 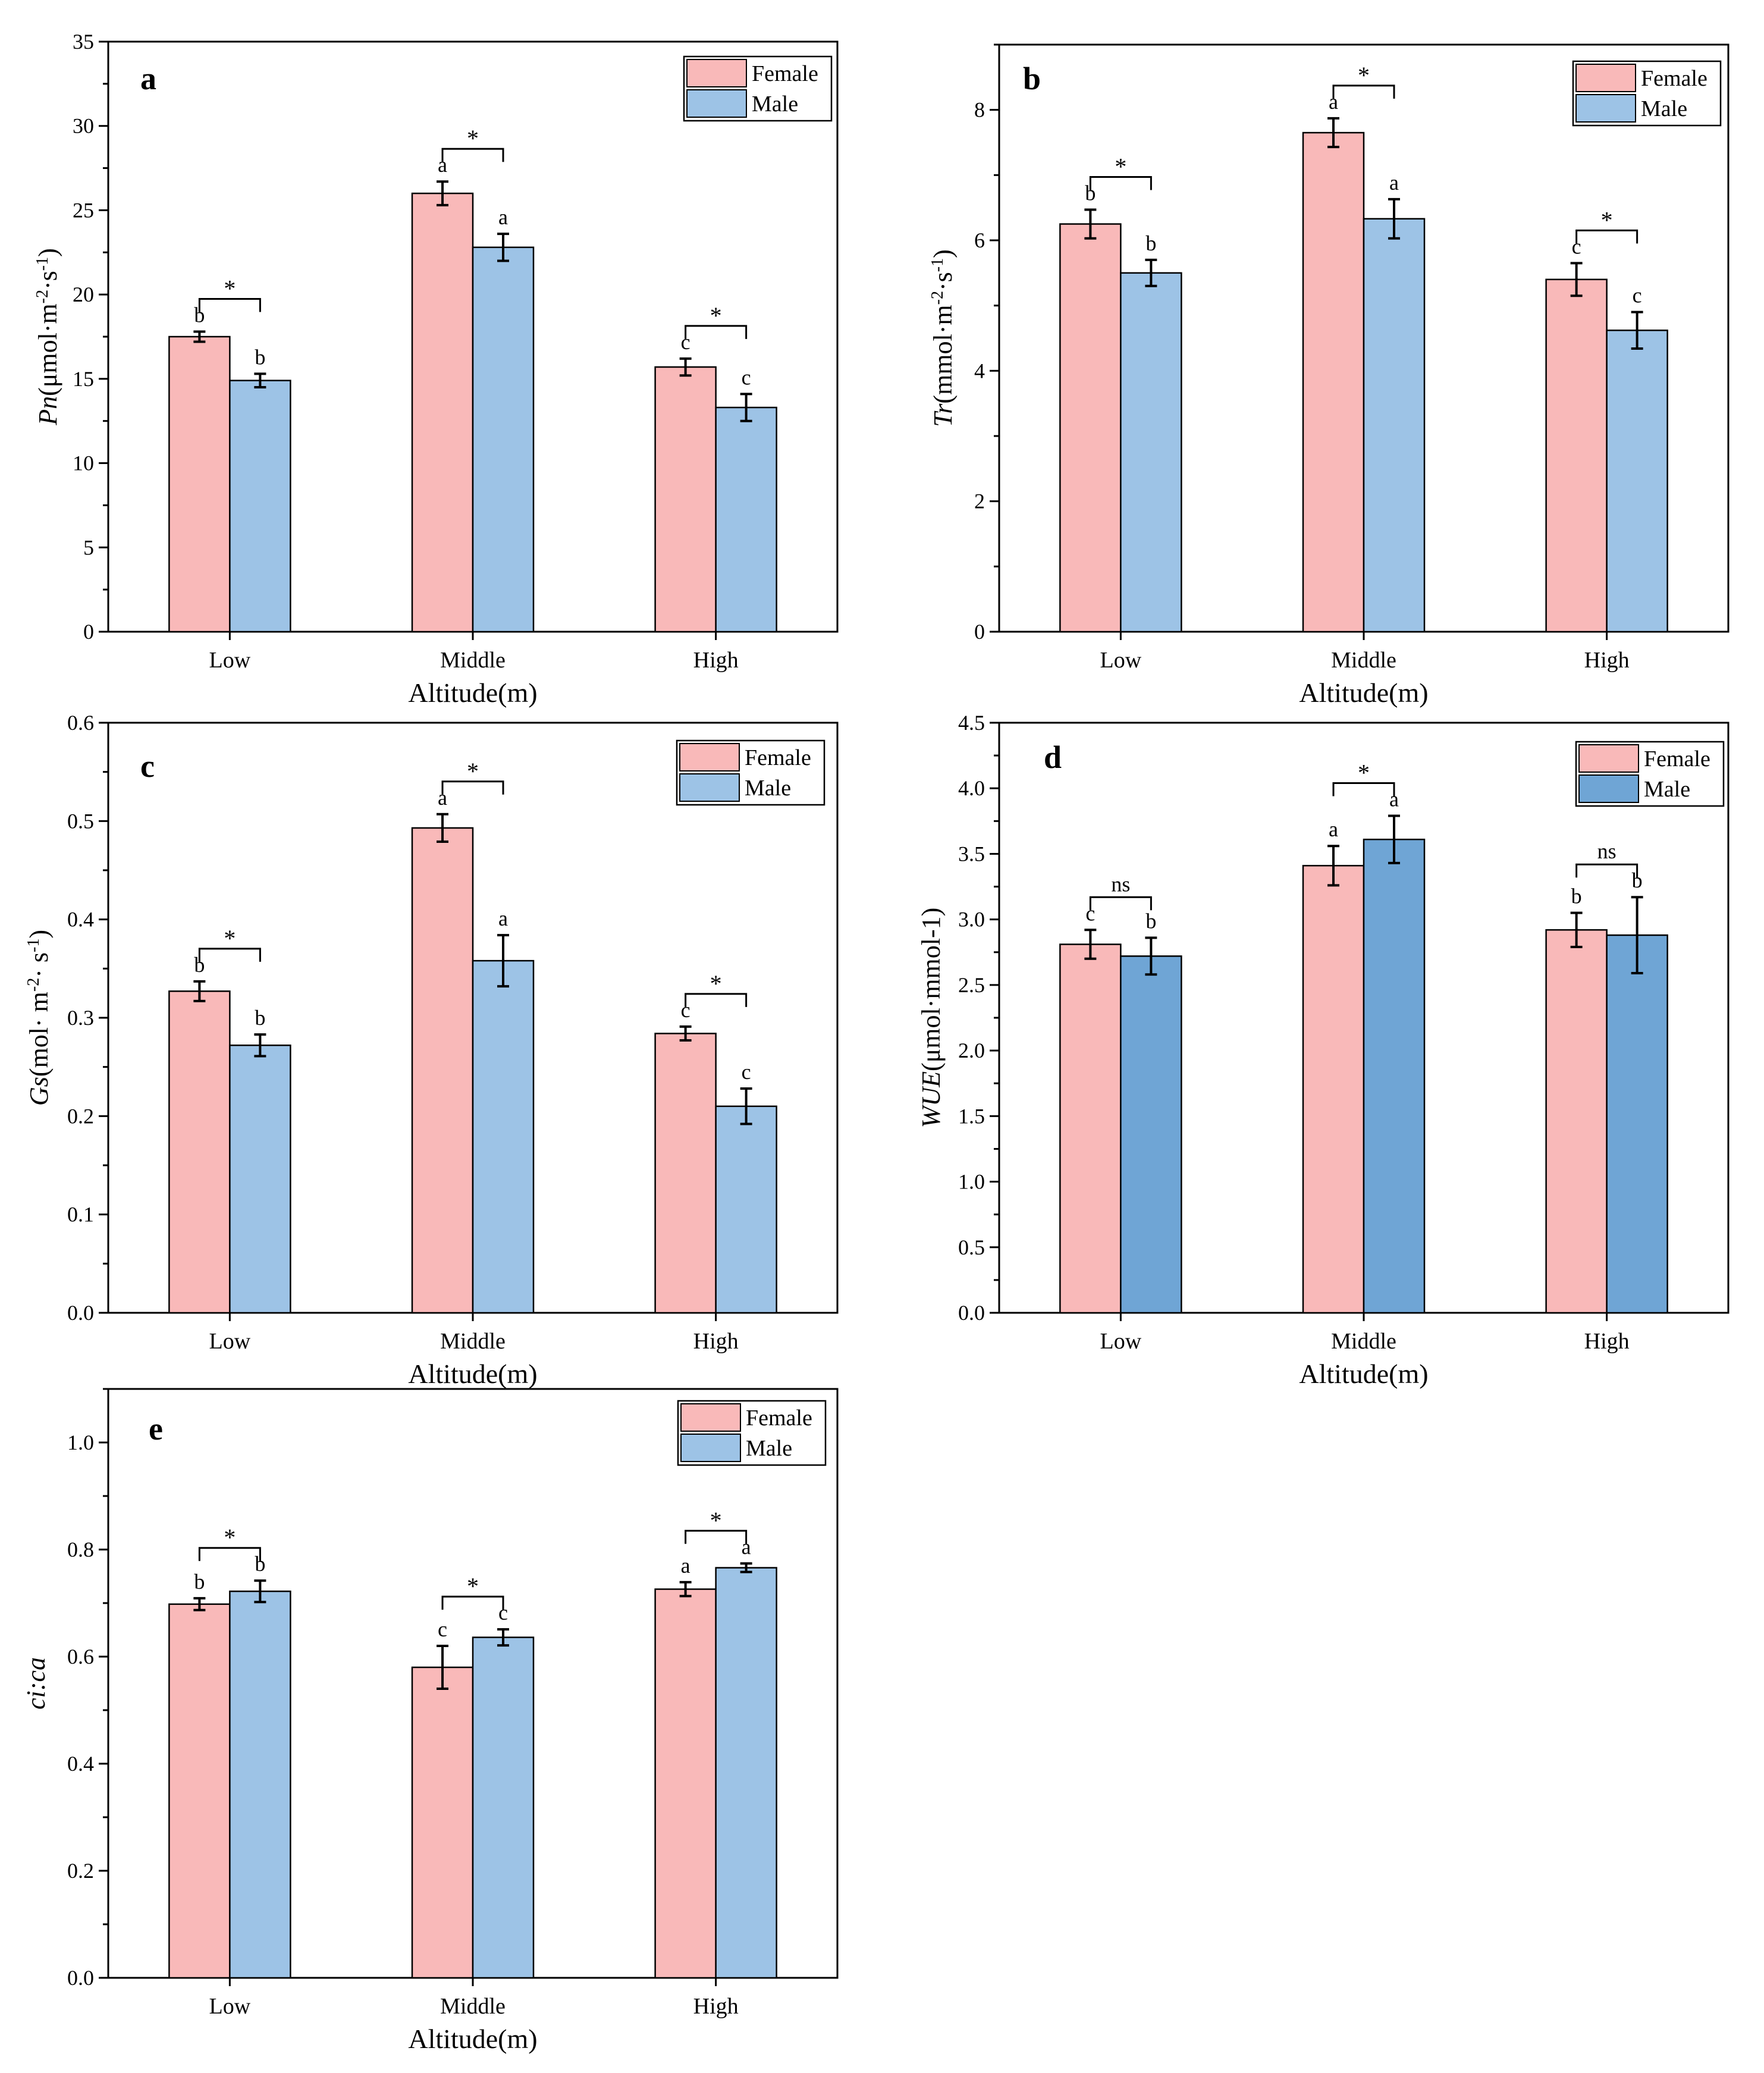 I want to click on y-axis-label-rest: (μmol·mmol-1), so click(x=931, y=989).